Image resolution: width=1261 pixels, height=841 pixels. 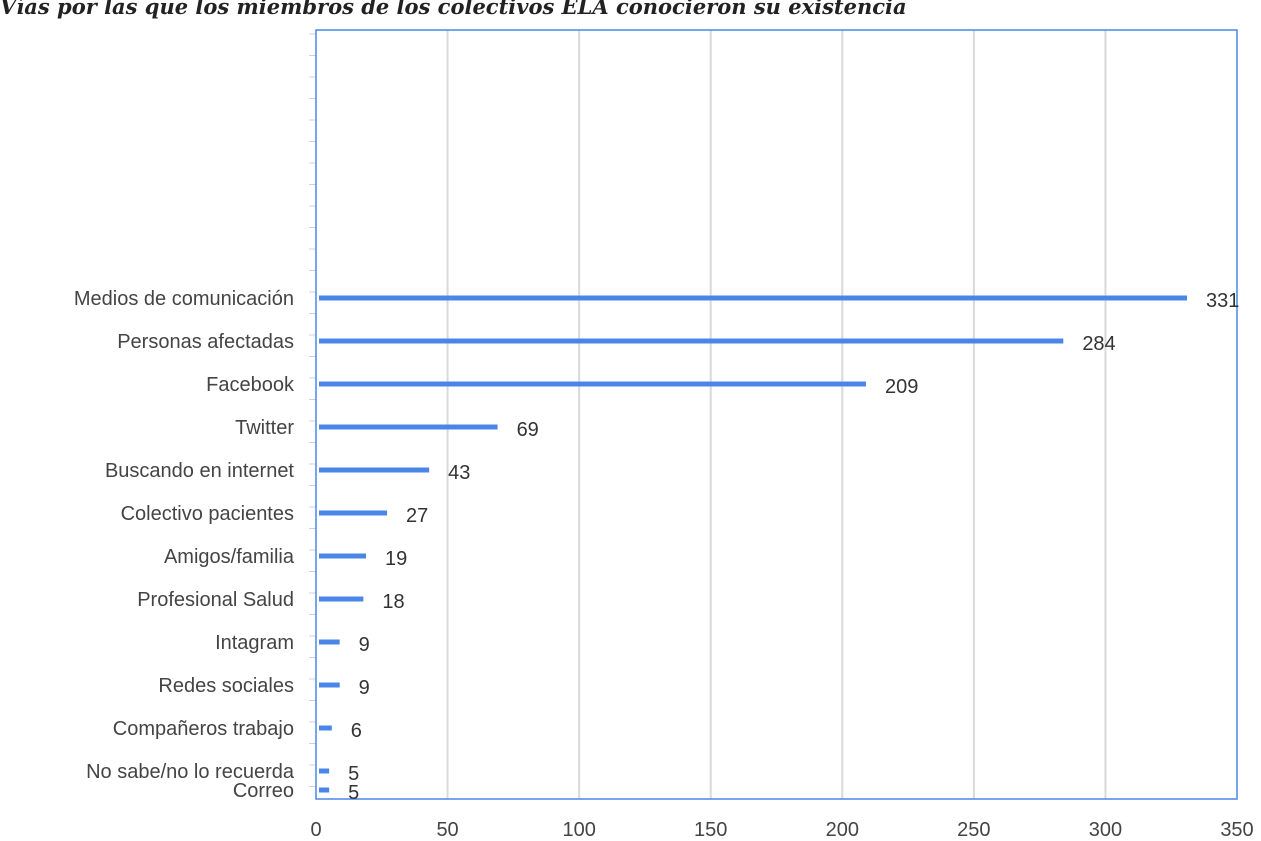 I want to click on category-label: Facebook, so click(x=250, y=385).